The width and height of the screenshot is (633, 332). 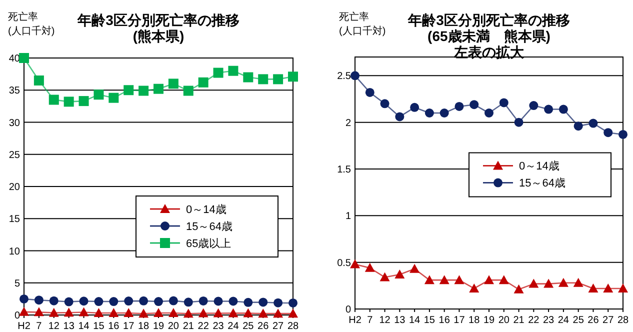 What do you see at coordinates (14, 220) in the screenshot?
I see `y-tick-label: 15` at bounding box center [14, 220].